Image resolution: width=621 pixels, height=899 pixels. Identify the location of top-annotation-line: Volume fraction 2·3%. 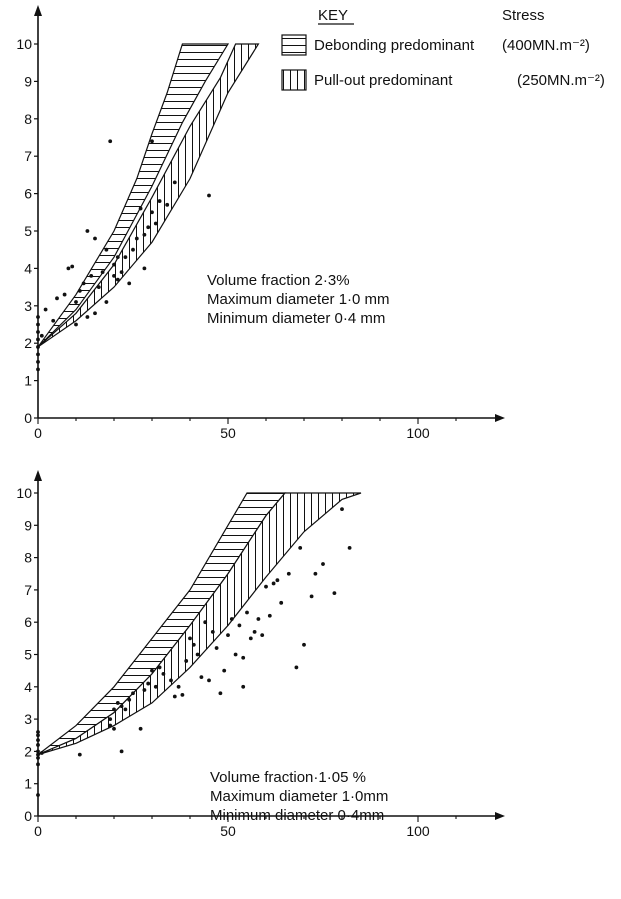
(278, 280).